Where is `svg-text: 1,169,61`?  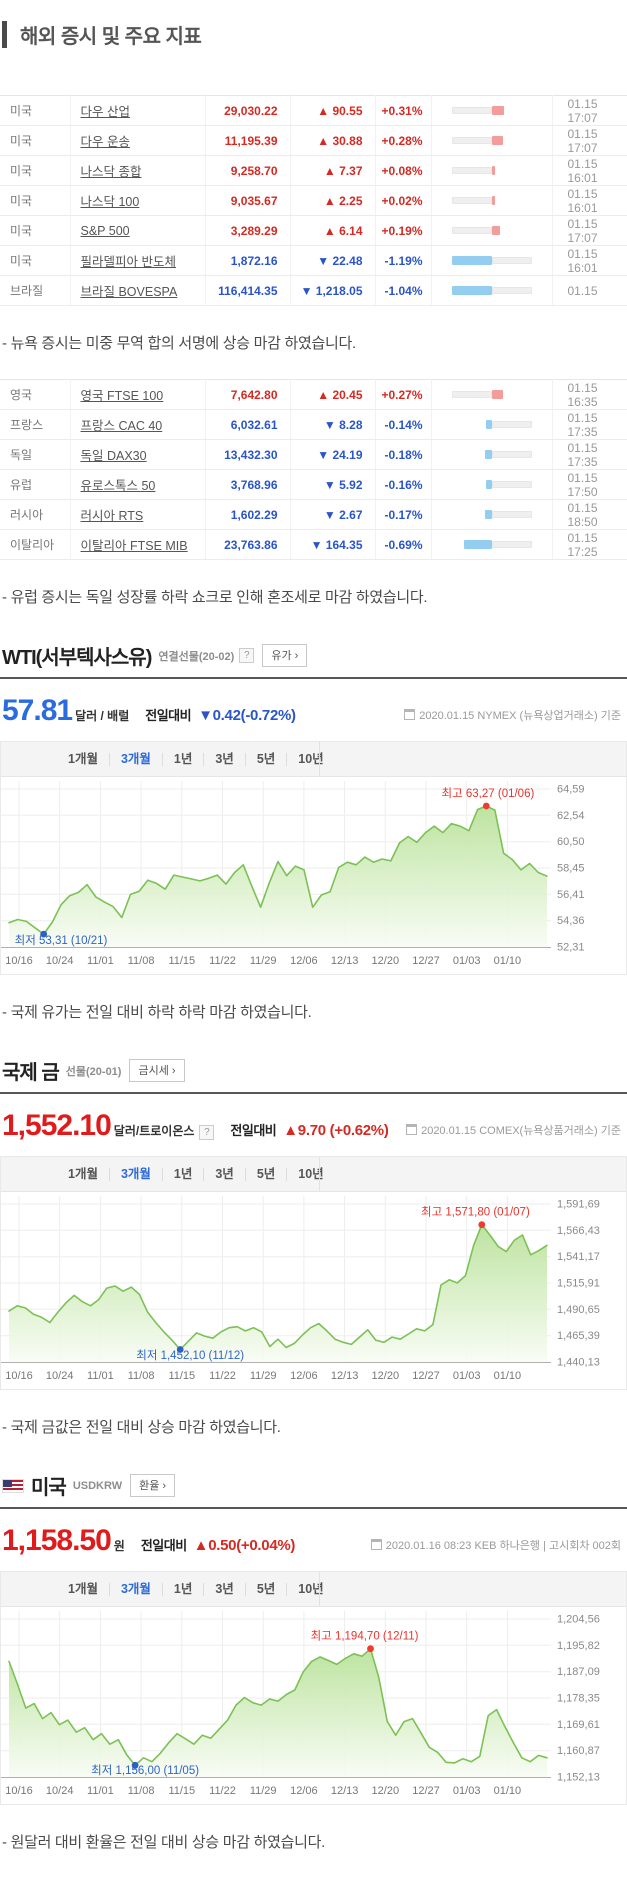 svg-text: 1,169,61 is located at coordinates (578, 1725).